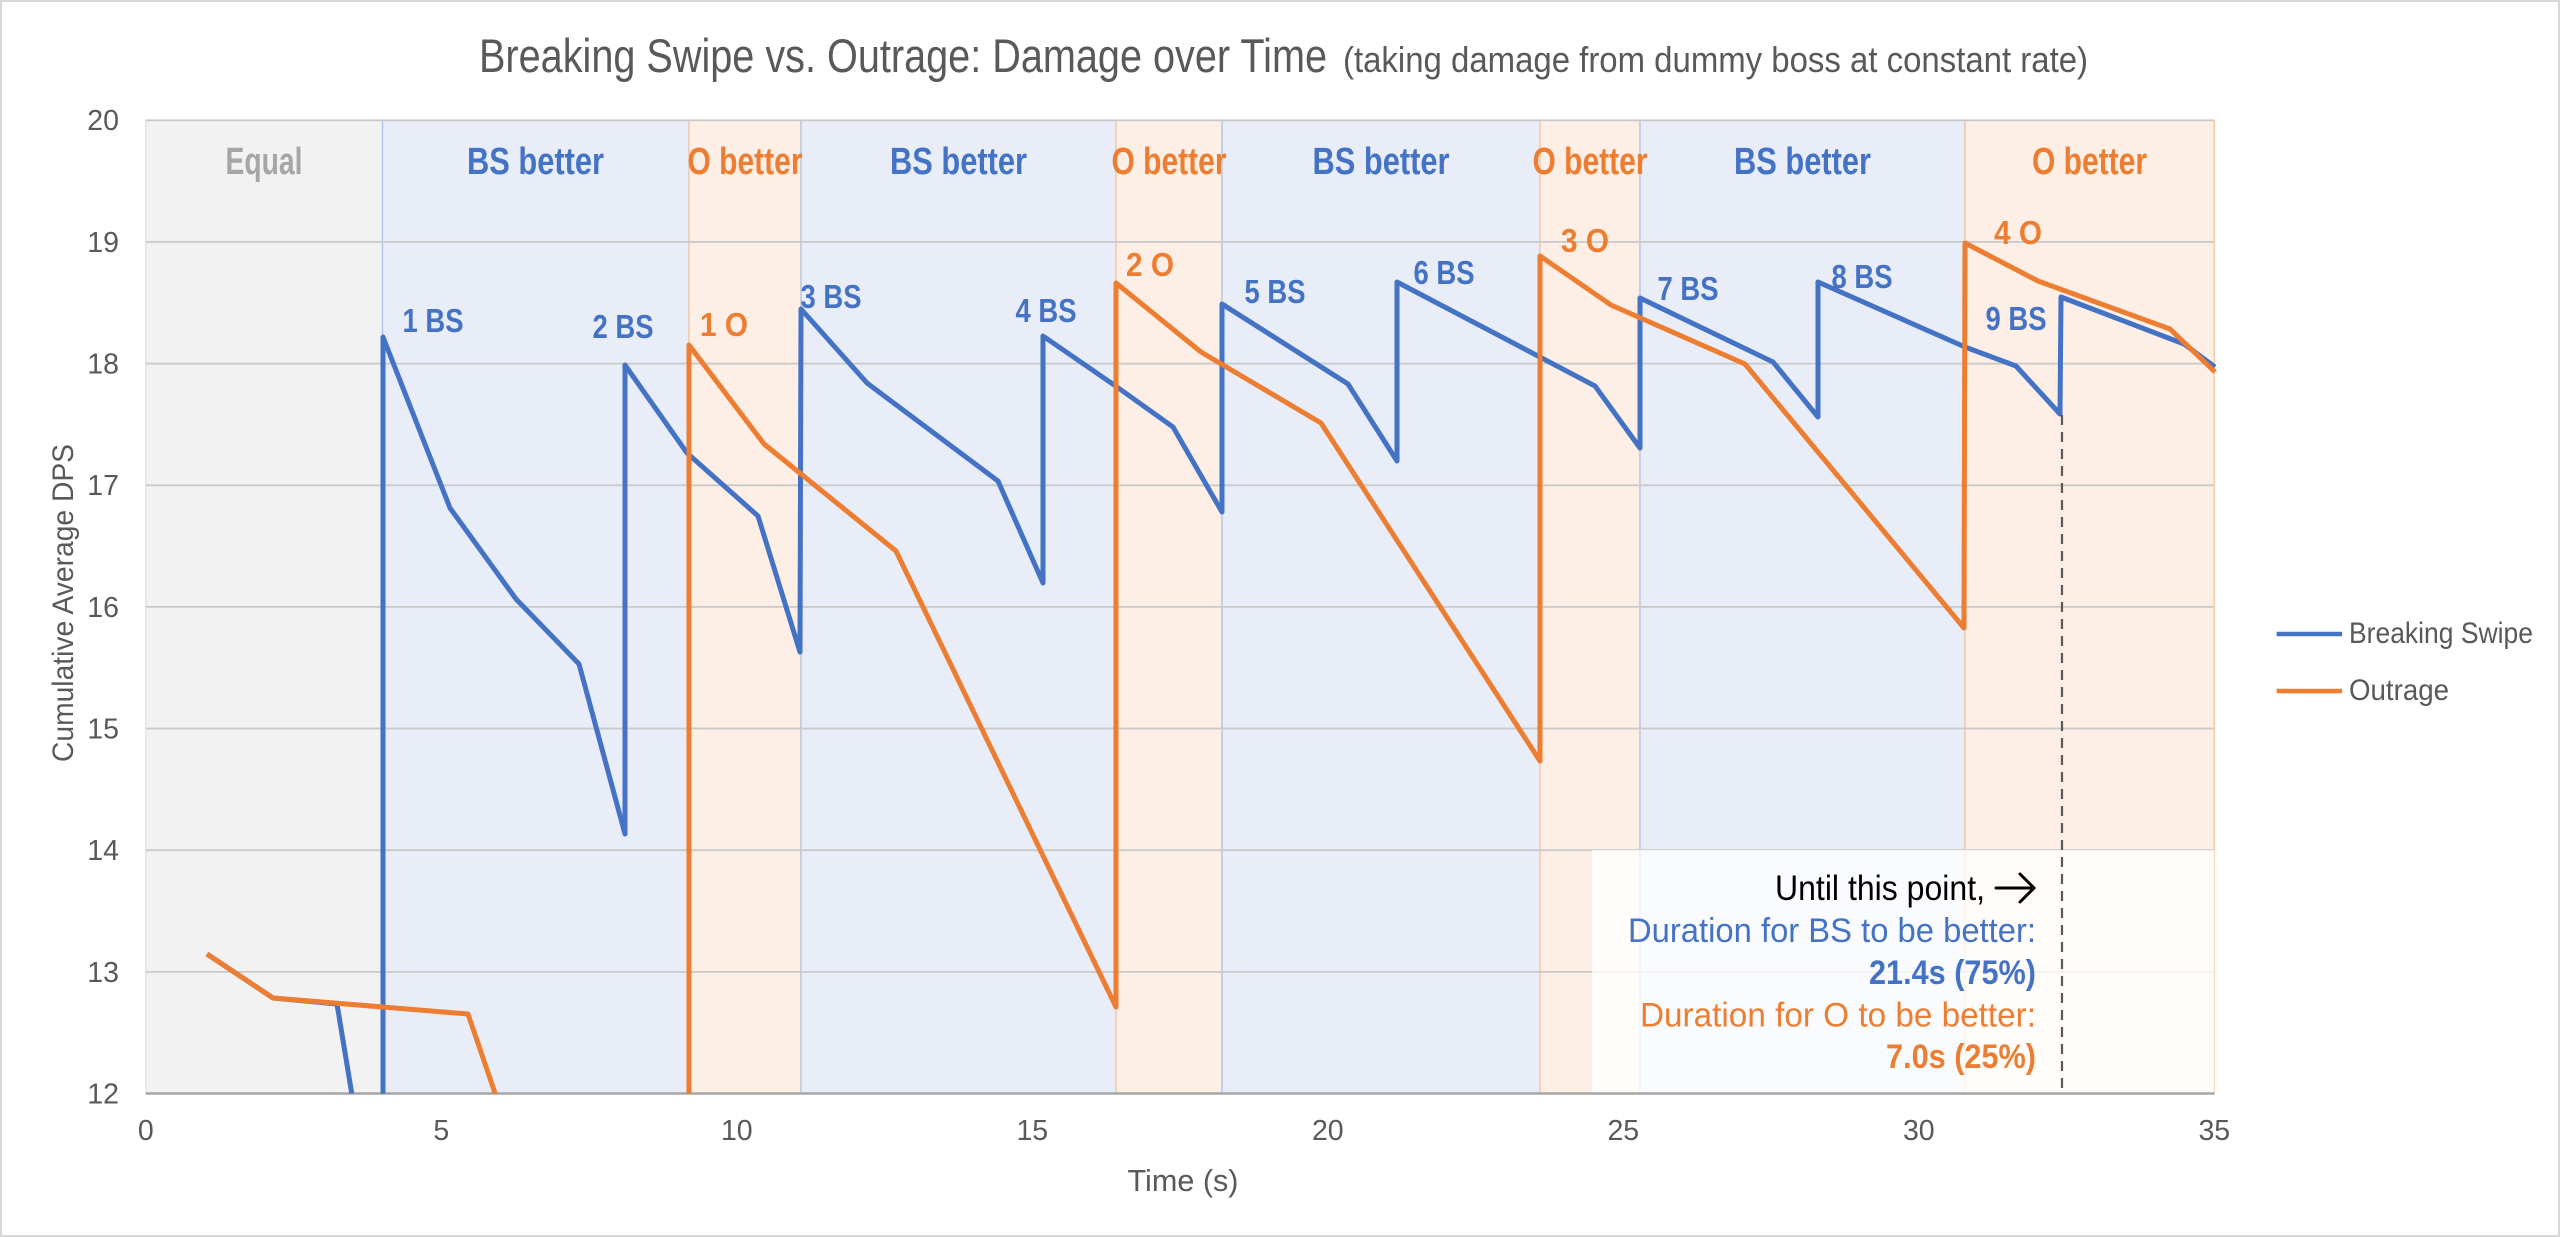 Image resolution: width=2560 pixels, height=1237 pixels. I want to click on svg-text: 18, so click(103, 365).